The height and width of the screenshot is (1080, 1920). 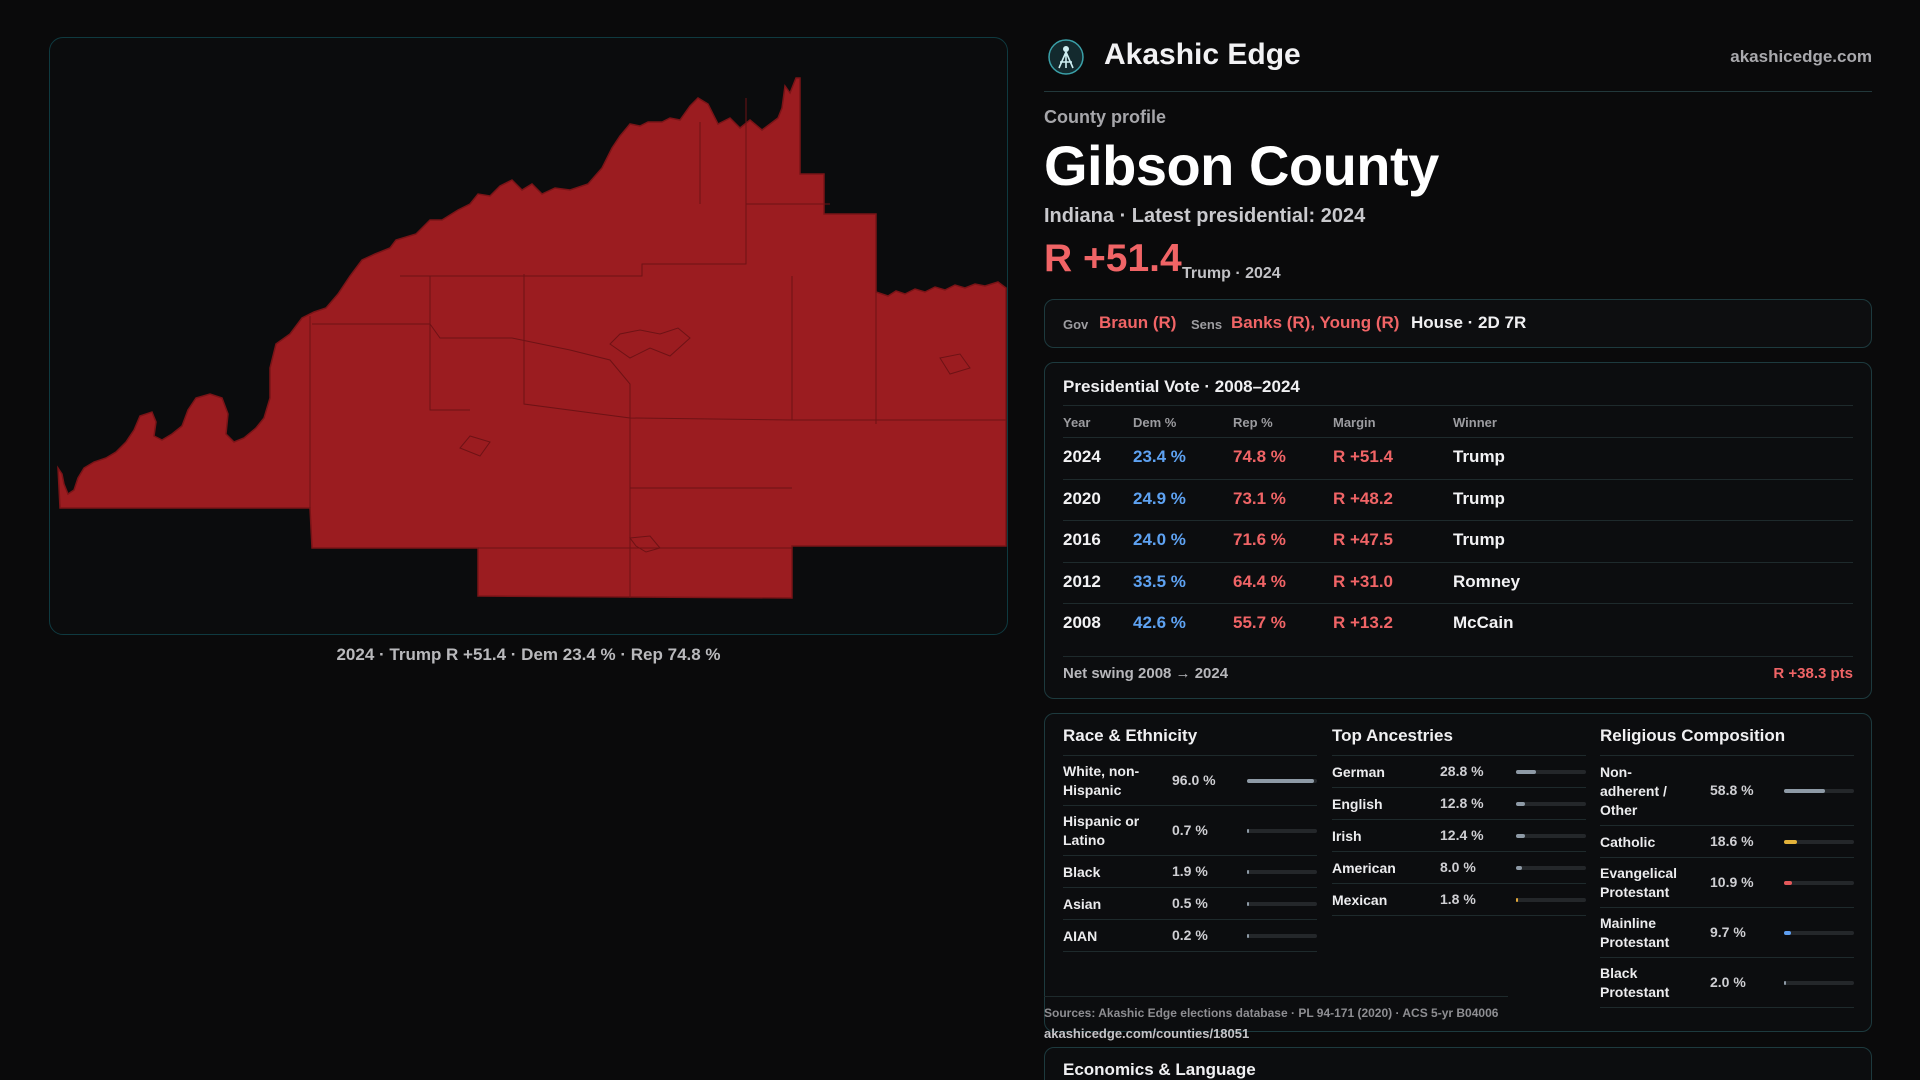 I want to click on list-item: Catholic 18.6 %, so click(x=1727, y=842).